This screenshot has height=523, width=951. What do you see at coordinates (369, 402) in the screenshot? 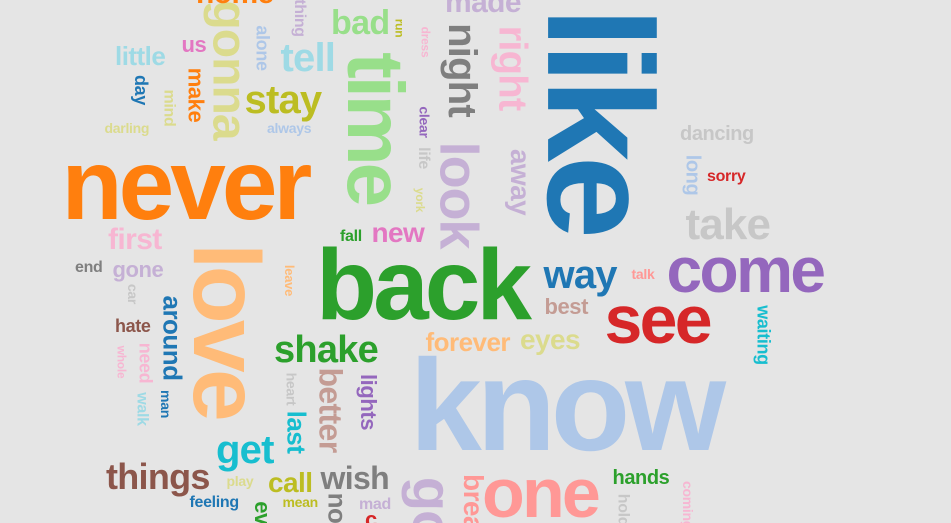
I see `word-lights: lights` at bounding box center [369, 402].